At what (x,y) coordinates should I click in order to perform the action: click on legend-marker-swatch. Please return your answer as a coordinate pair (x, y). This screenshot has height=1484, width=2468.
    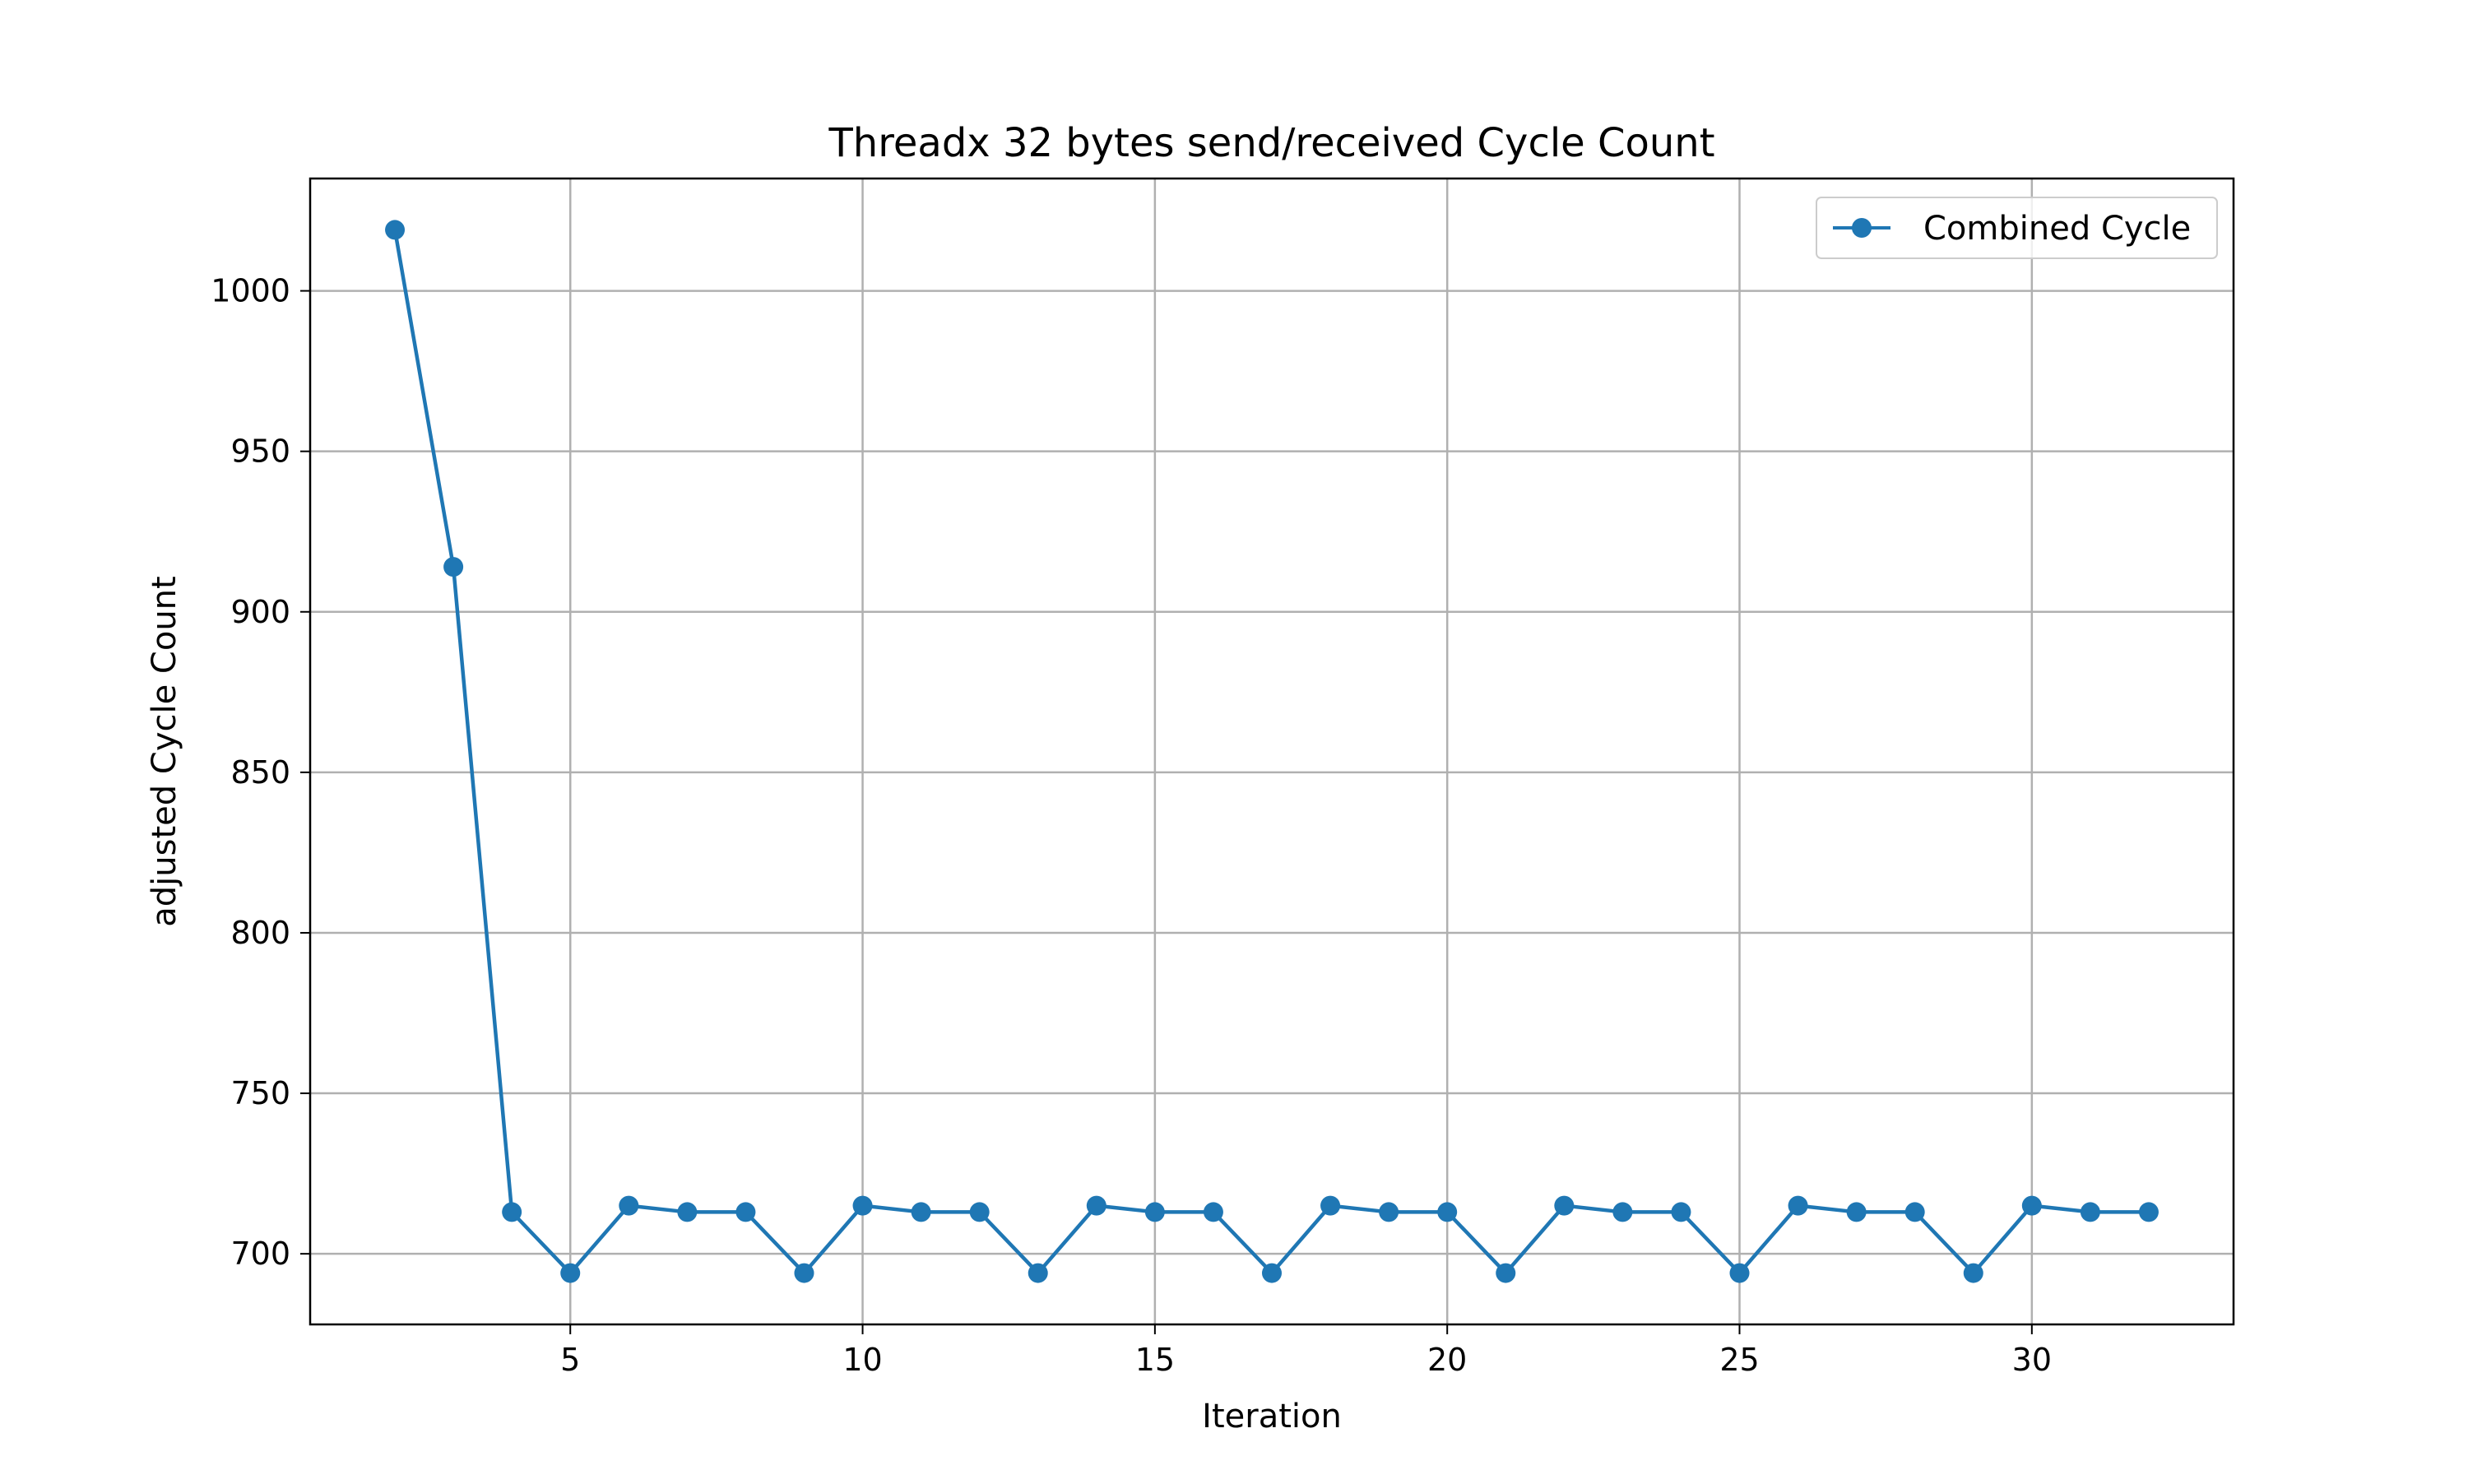
    Looking at the image, I should click on (1862, 228).